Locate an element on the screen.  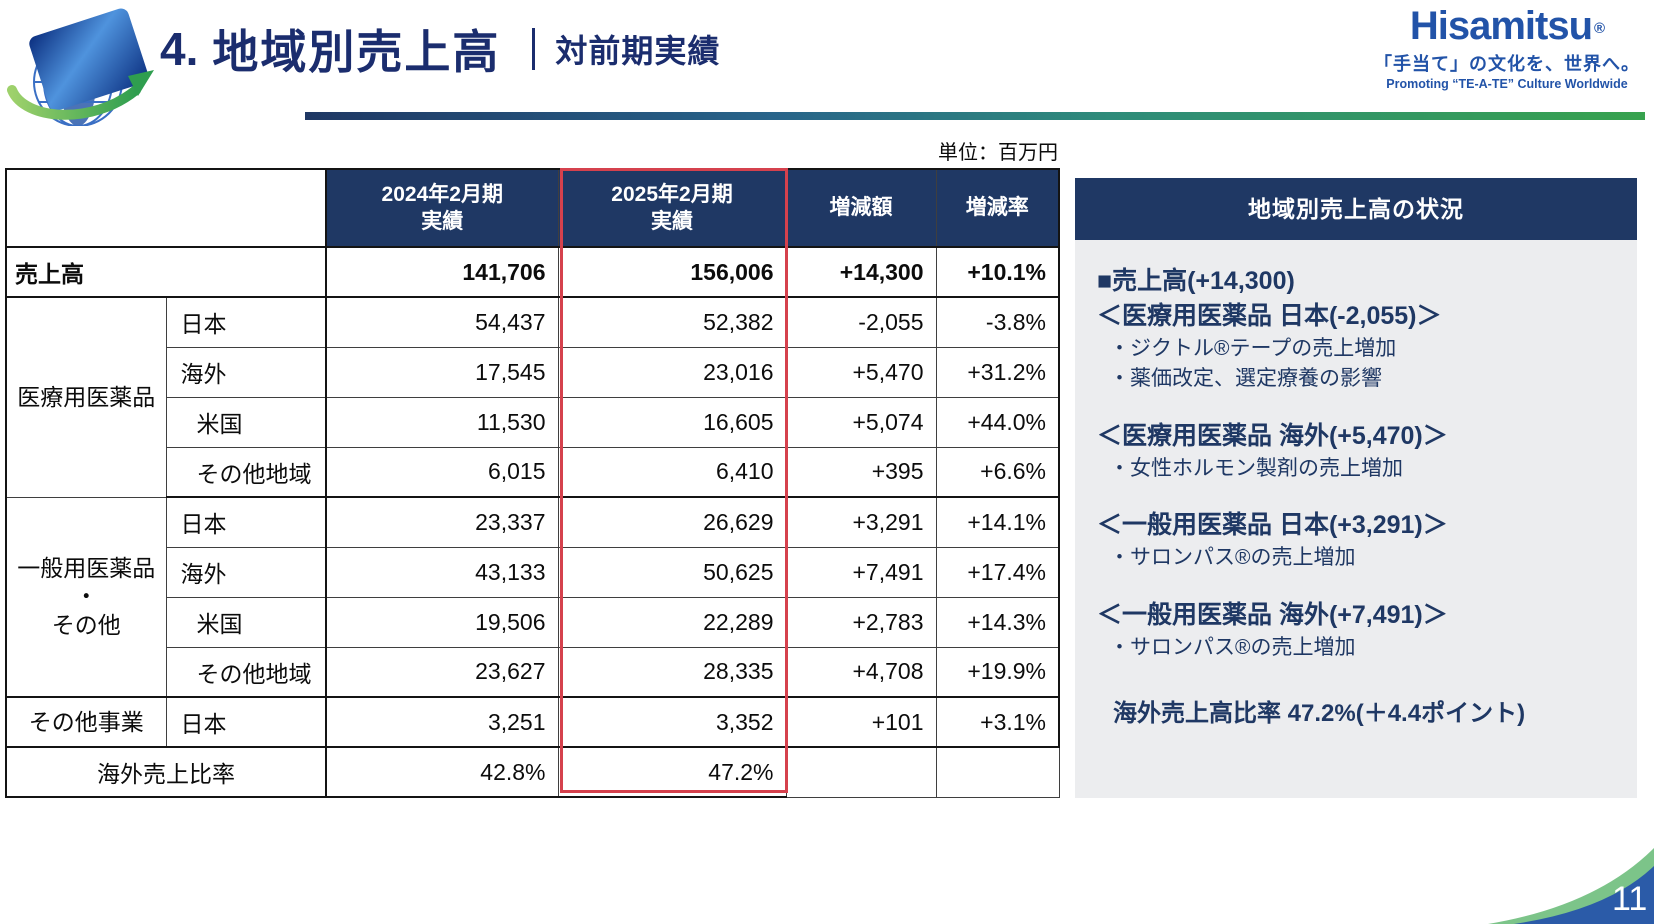
cell-rate: +31.2% is located at coordinates (997, 372).